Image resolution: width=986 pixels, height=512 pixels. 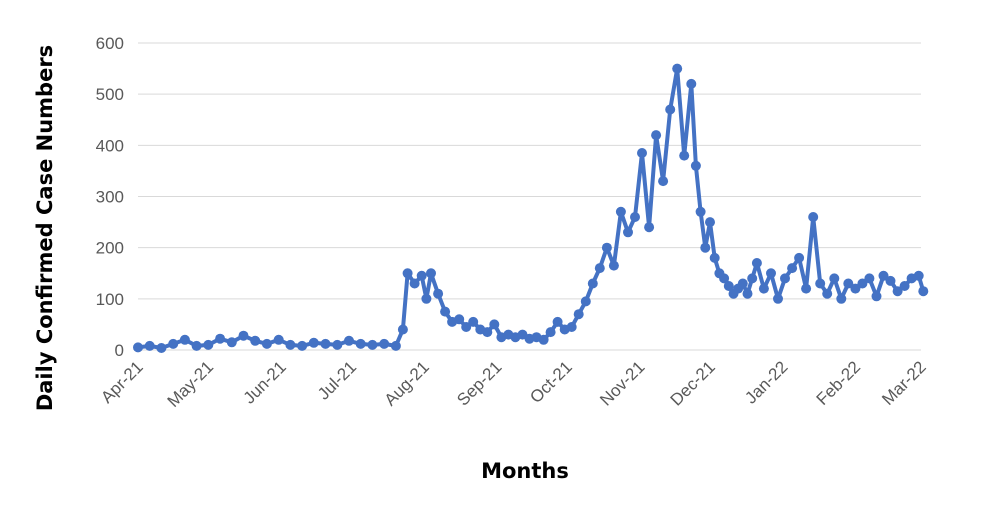 I want to click on y-tick-label: 200, so click(x=110, y=248).